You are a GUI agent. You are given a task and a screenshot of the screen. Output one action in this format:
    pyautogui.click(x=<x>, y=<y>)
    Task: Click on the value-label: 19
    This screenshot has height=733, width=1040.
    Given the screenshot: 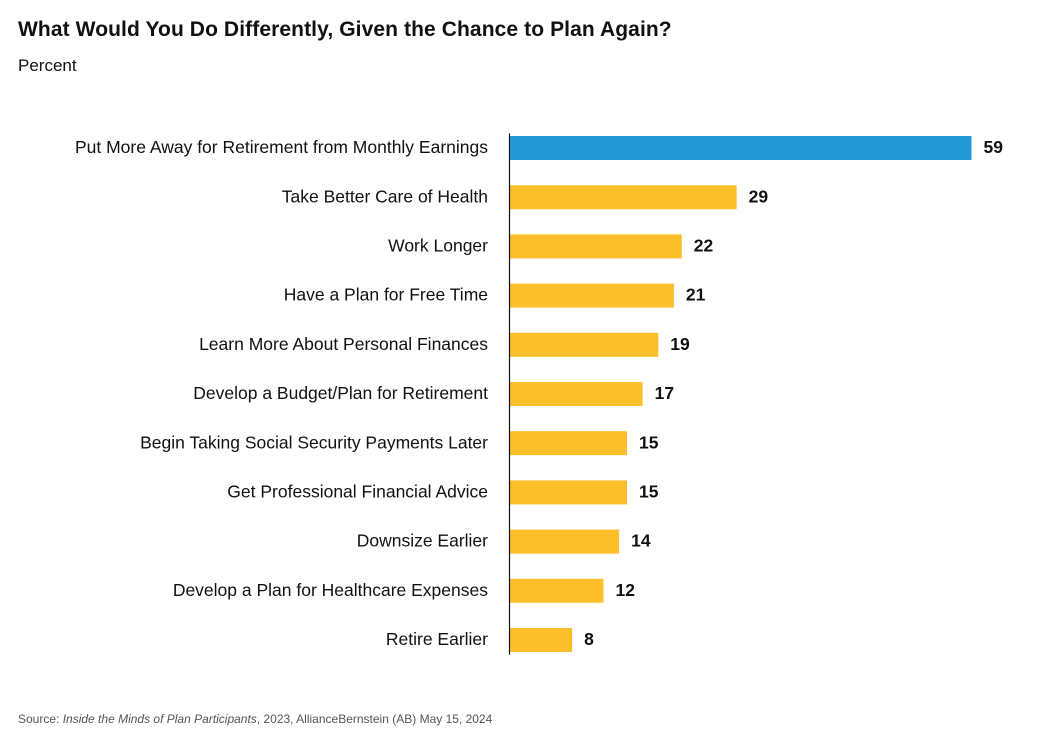 What is the action you would take?
    pyautogui.click(x=680, y=344)
    